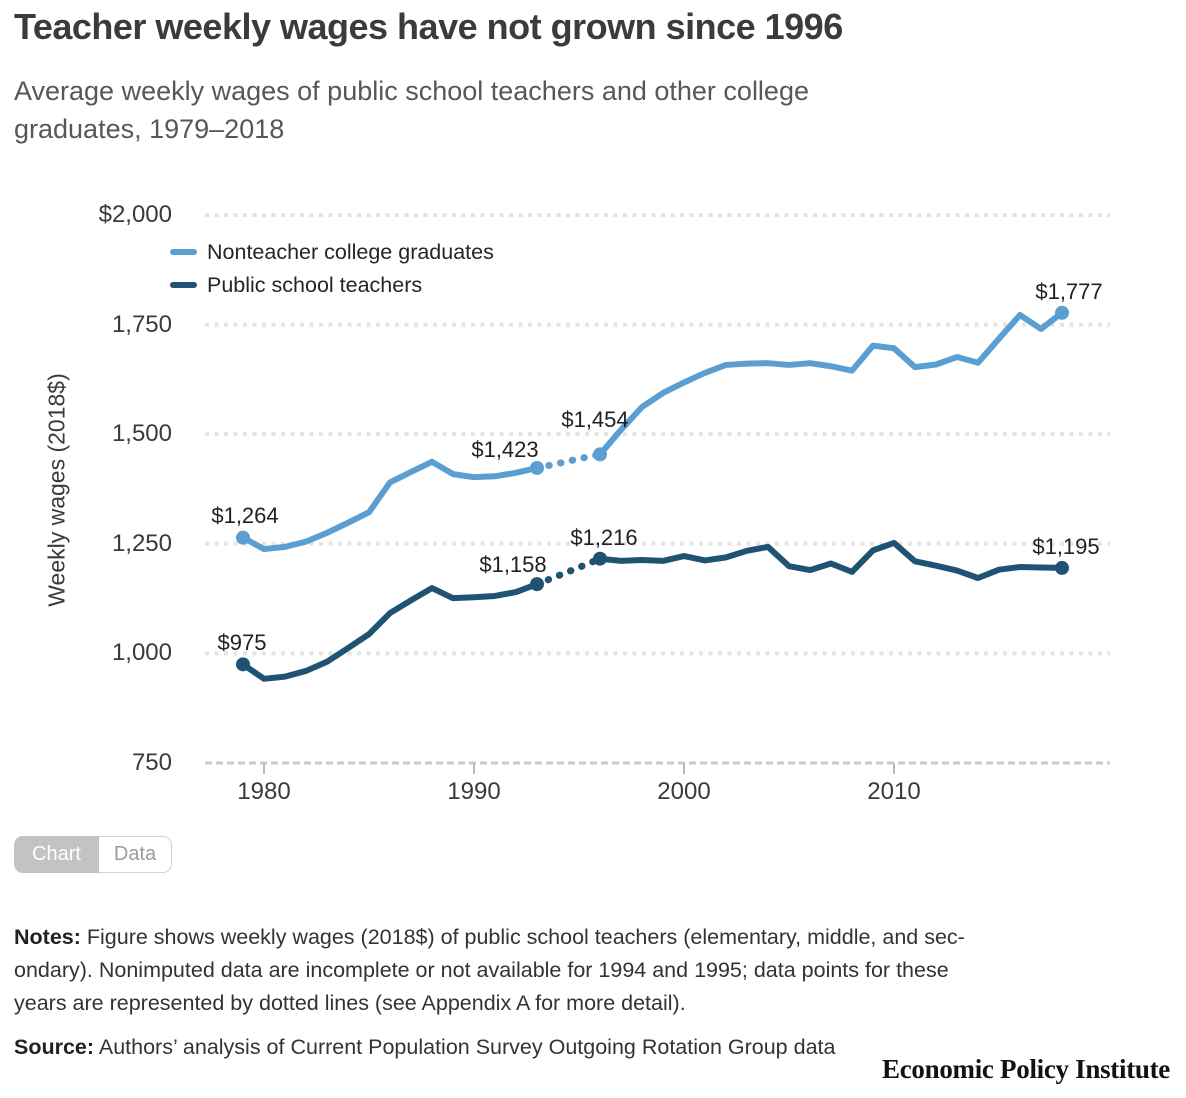 The image size is (1186, 1098). I want to click on chart-data-toggle: Chart Data, so click(93, 854).